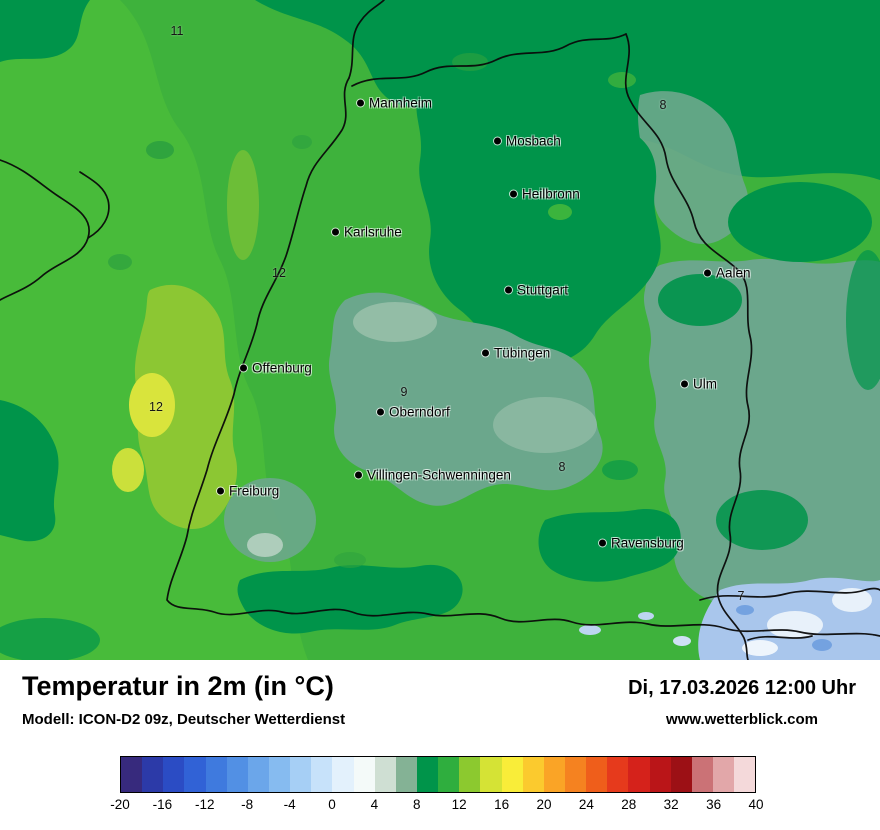  What do you see at coordinates (162, 804) in the screenshot?
I see `colorbar-tick-label: -16` at bounding box center [162, 804].